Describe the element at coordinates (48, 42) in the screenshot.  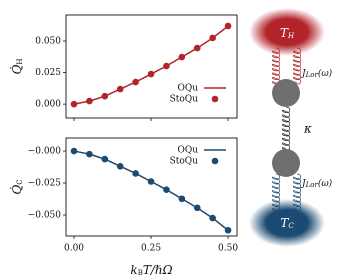
I see `y-tick-label: 0.050` at that location.